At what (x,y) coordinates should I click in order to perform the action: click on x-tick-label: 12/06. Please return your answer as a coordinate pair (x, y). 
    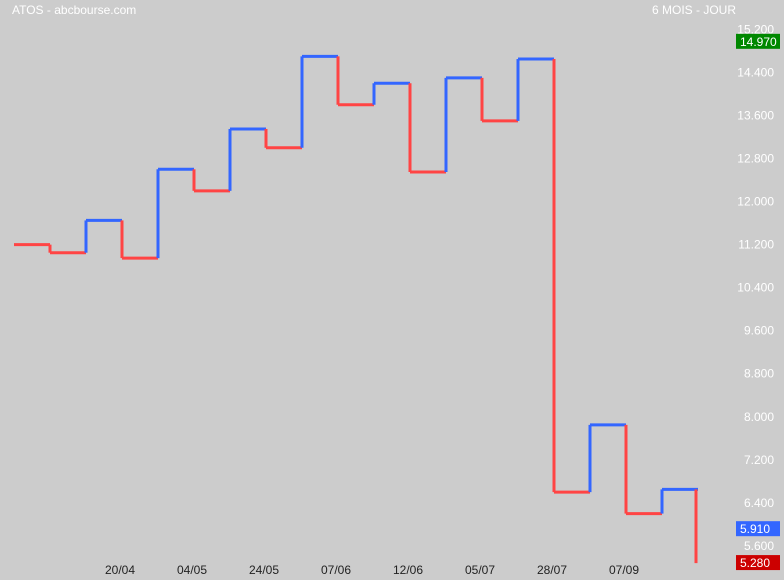
    Looking at the image, I should click on (408, 570).